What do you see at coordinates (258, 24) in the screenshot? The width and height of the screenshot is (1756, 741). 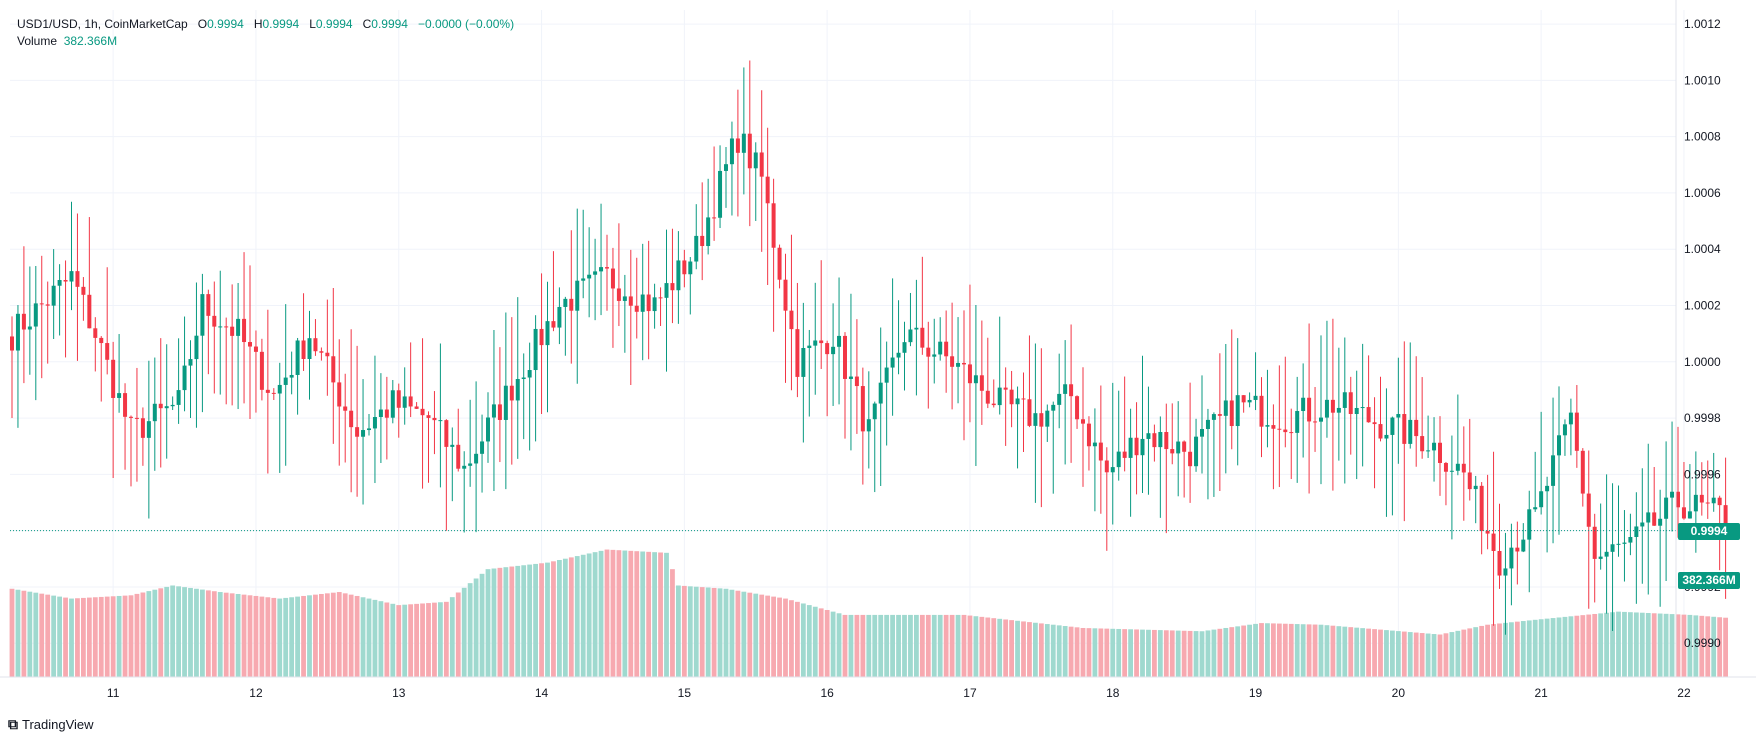 I see `high-label: H` at bounding box center [258, 24].